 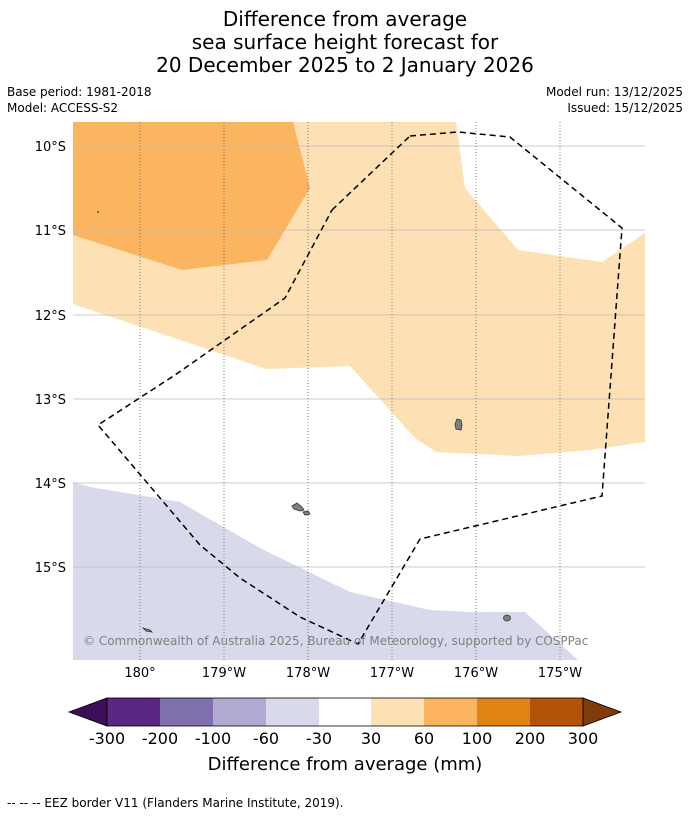 I want to click on island-small-sw, so click(x=147, y=630).